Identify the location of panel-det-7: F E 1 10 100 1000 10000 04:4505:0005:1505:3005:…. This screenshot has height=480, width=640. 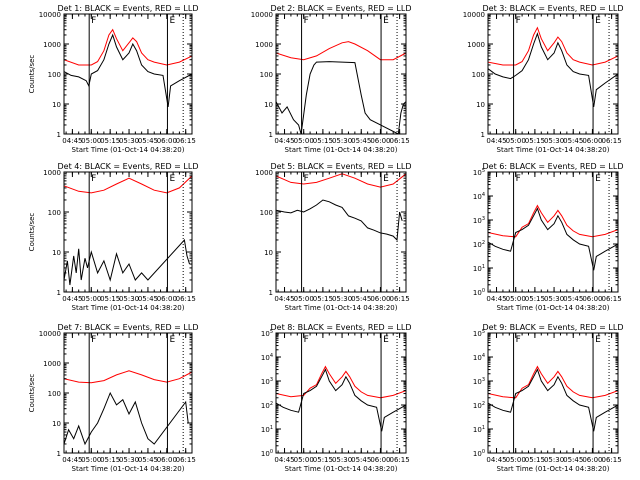
(113, 398).